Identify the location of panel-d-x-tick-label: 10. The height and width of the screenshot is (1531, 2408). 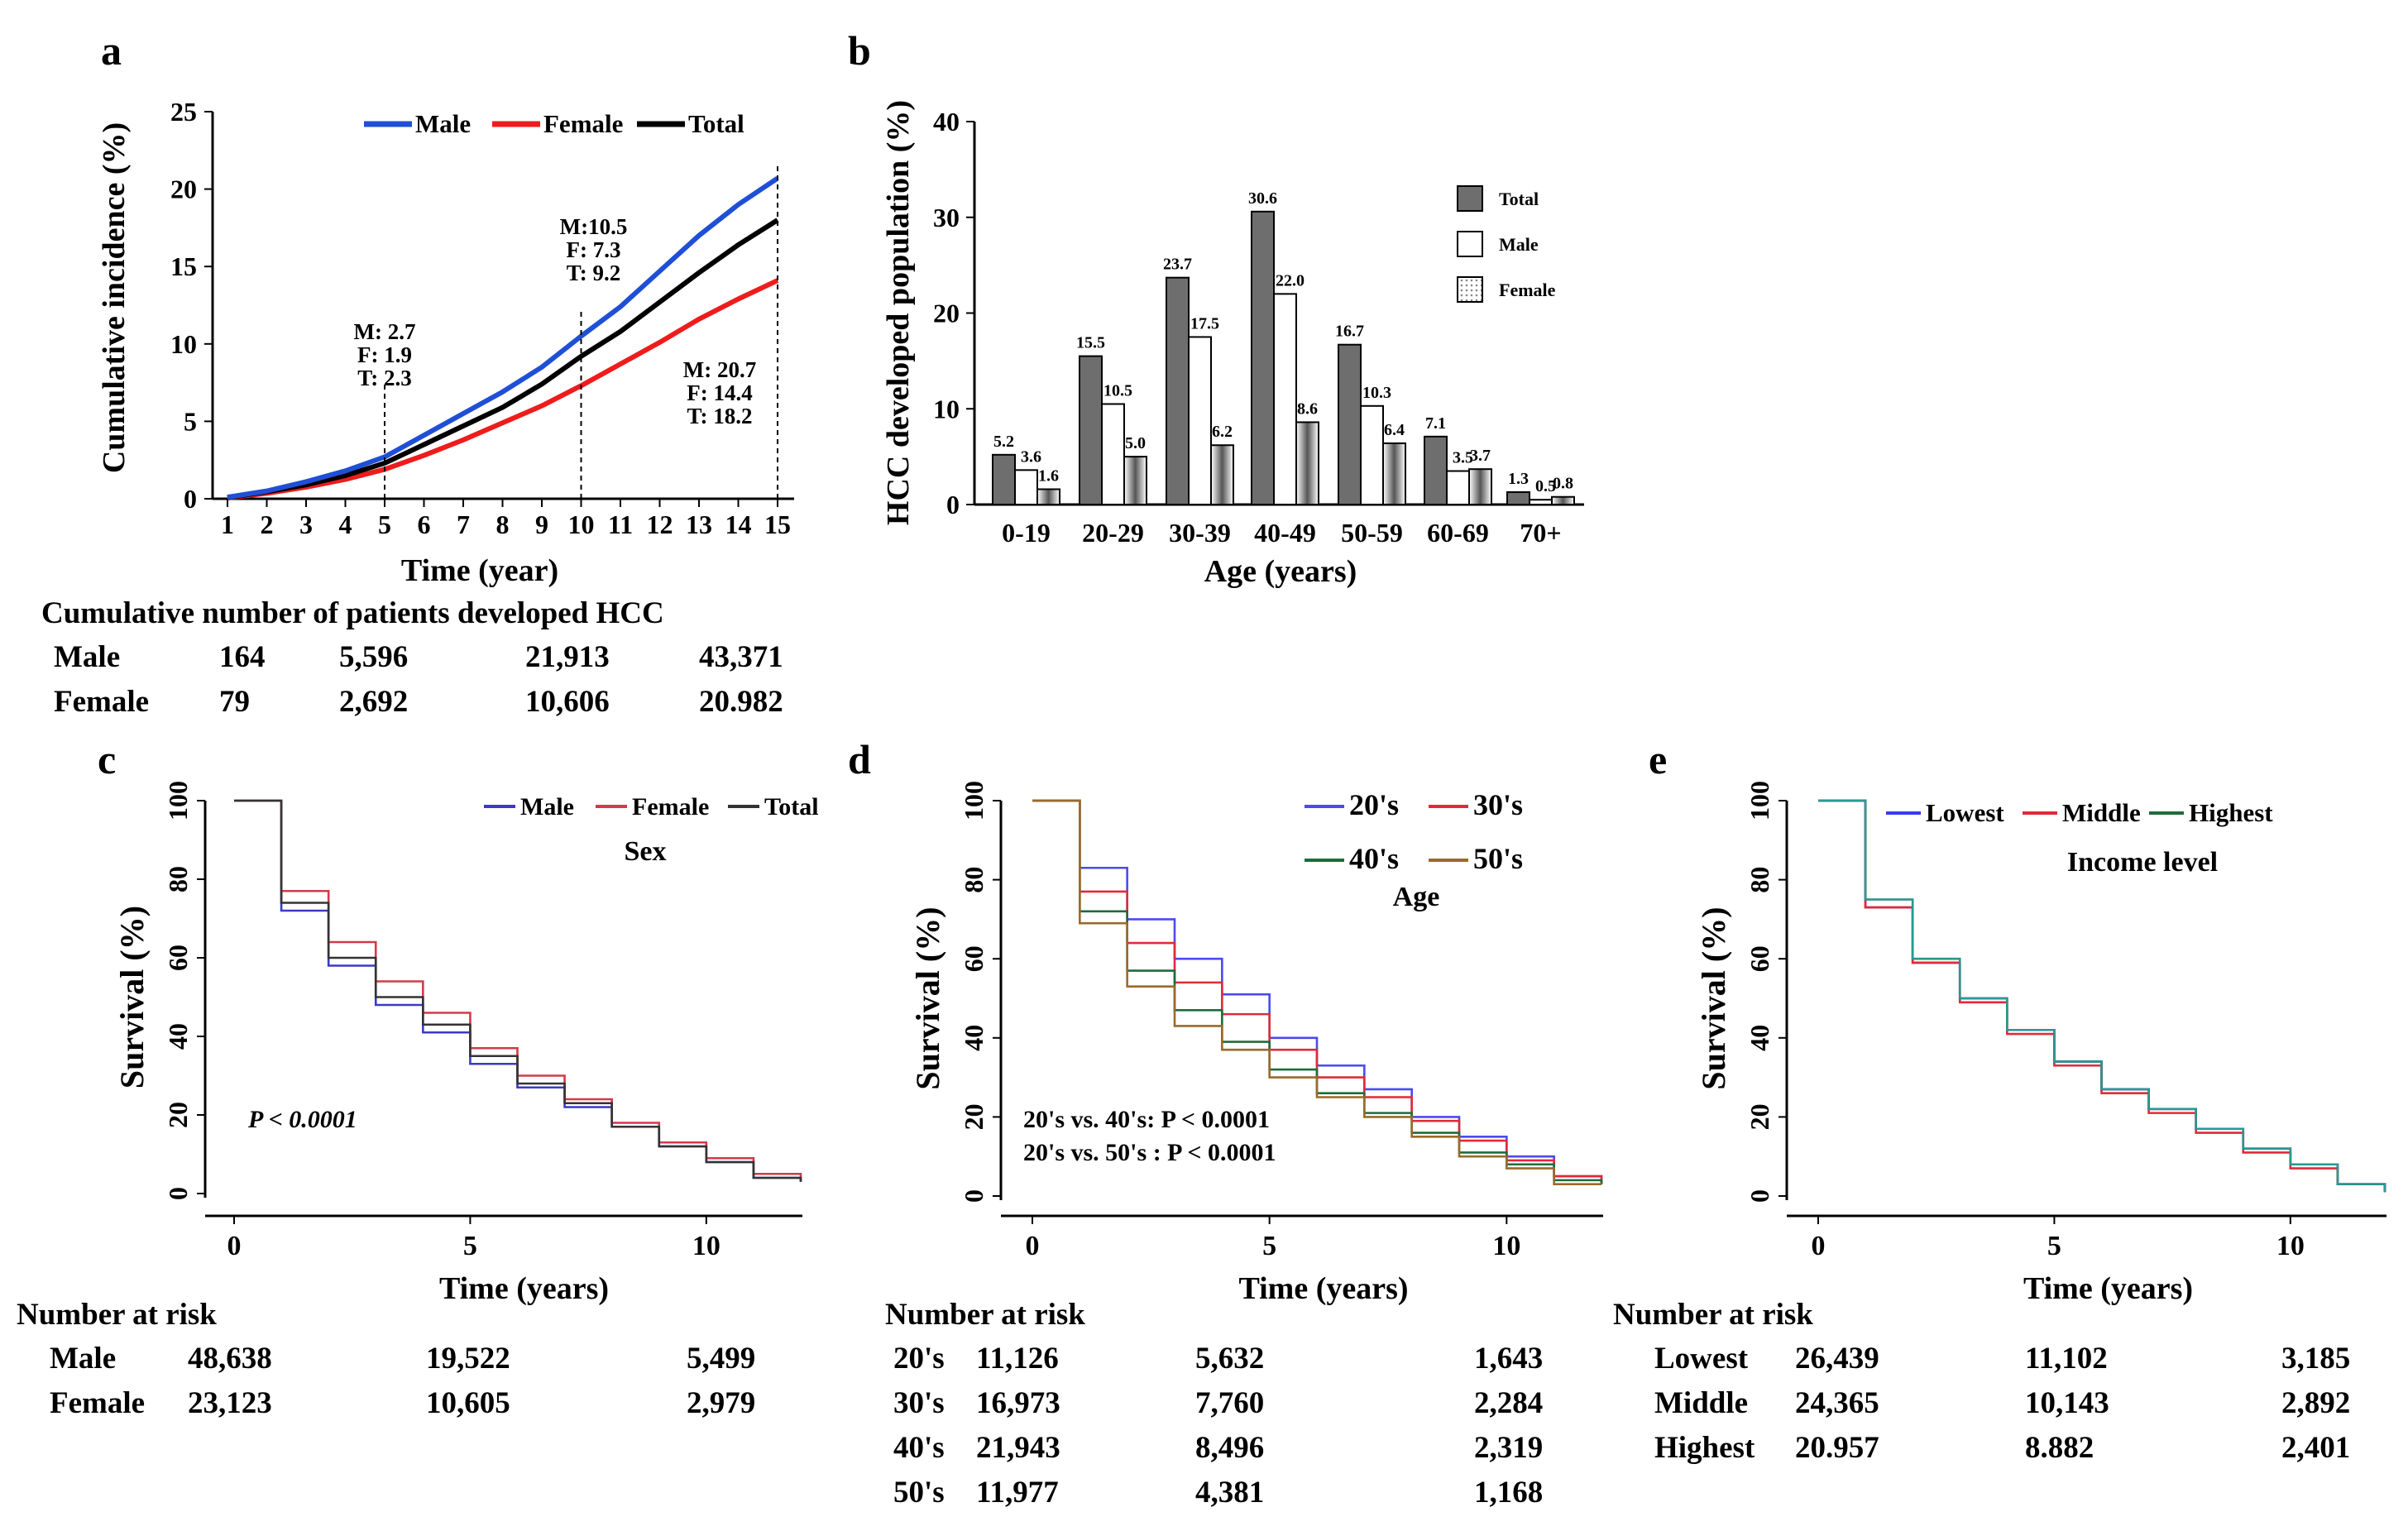
(1506, 1246).